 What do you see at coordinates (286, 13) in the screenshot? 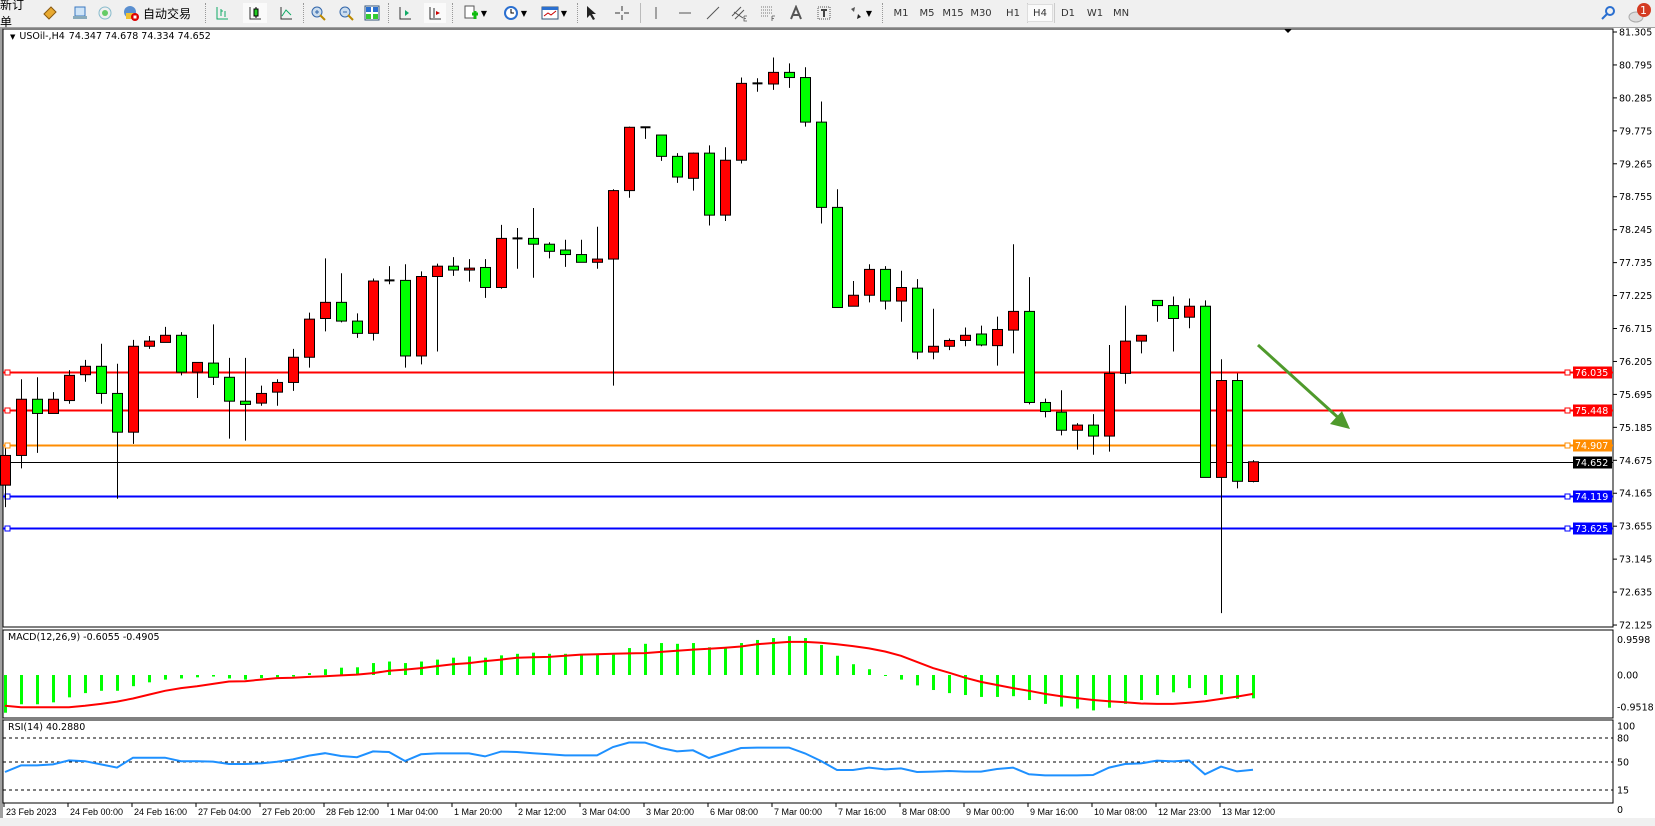
I see `line-chart-icon` at bounding box center [286, 13].